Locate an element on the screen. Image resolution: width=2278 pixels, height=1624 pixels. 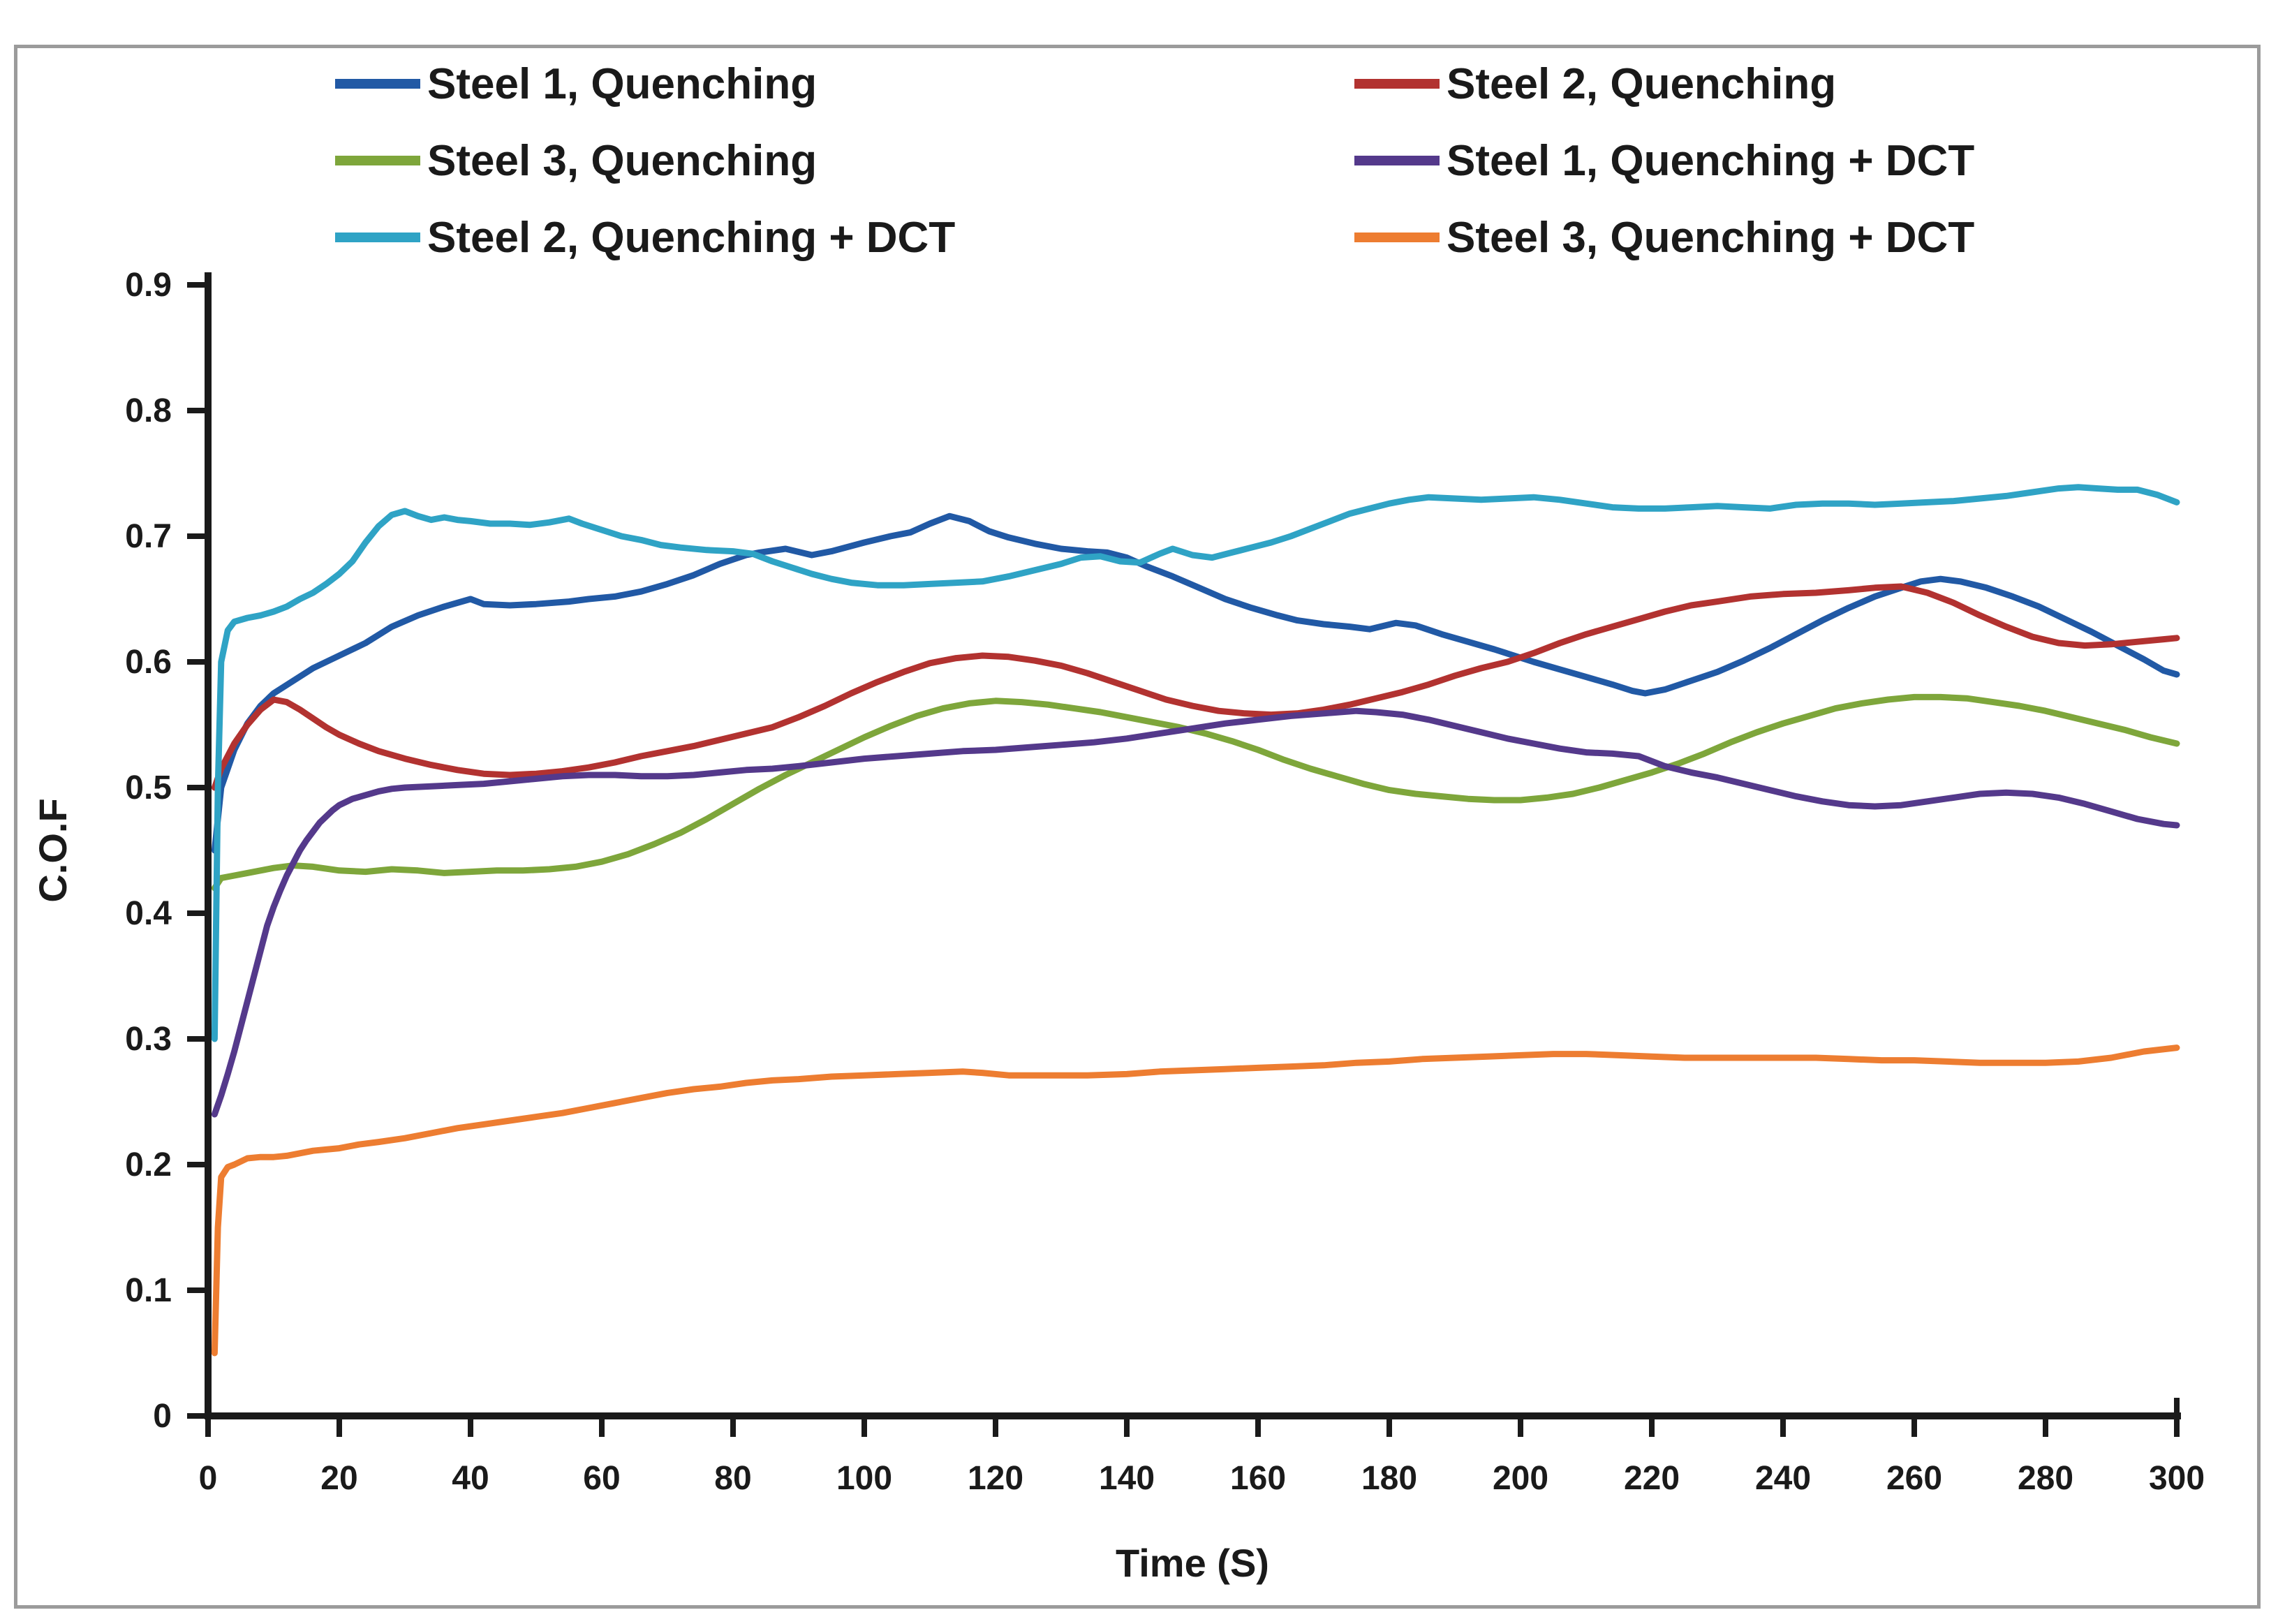
x-tick-label: 260 is located at coordinates (1914, 1479).